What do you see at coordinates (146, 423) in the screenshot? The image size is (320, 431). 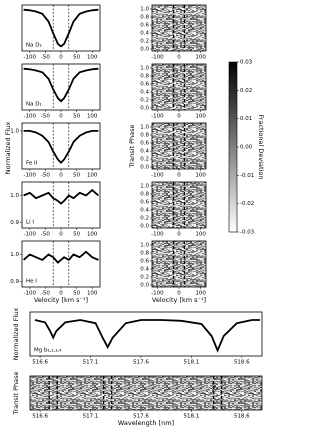 I see `x-axis-label: Wavelength [nm]` at bounding box center [146, 423].